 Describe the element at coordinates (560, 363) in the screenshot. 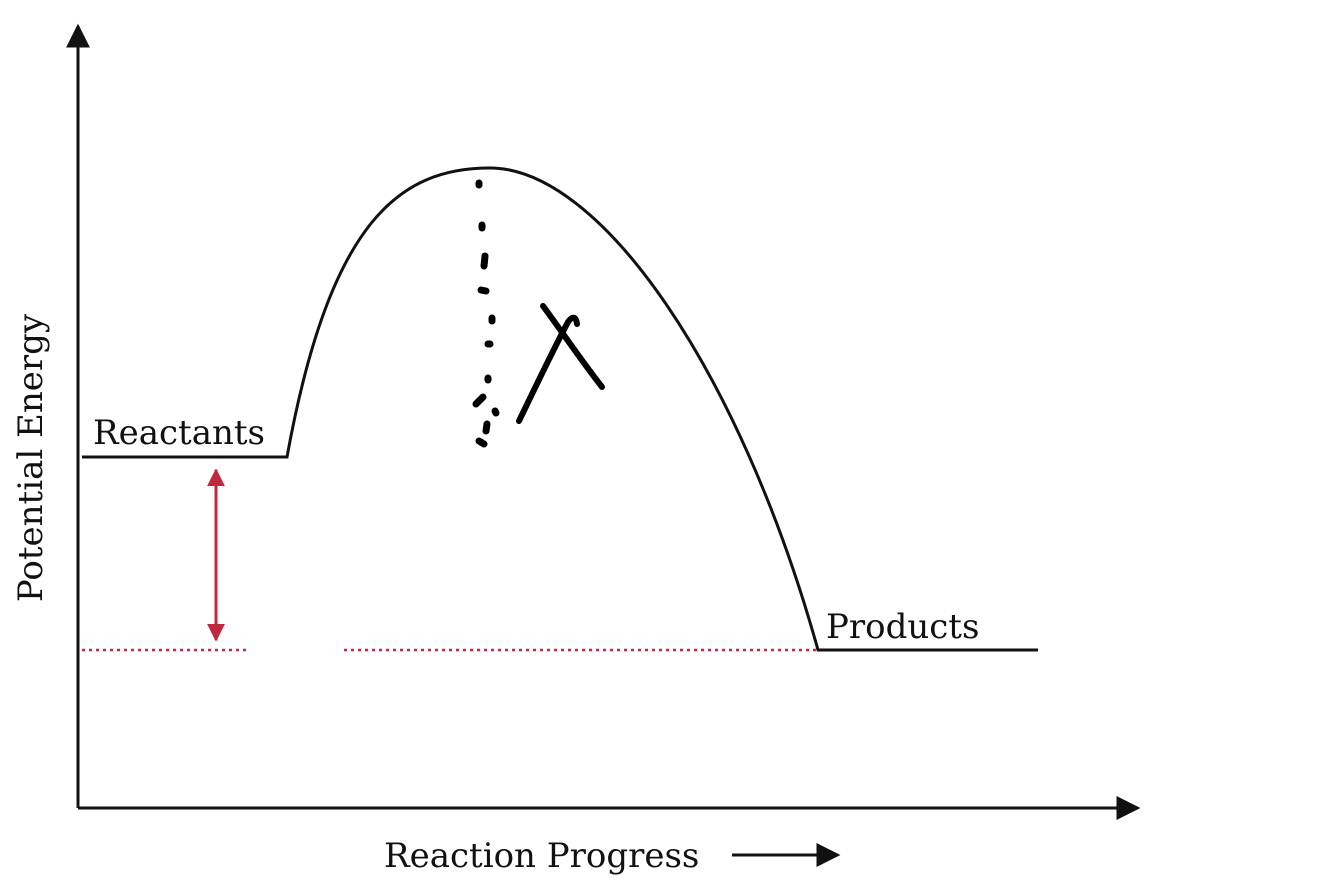

I see `handwritten-lambda-mark` at that location.